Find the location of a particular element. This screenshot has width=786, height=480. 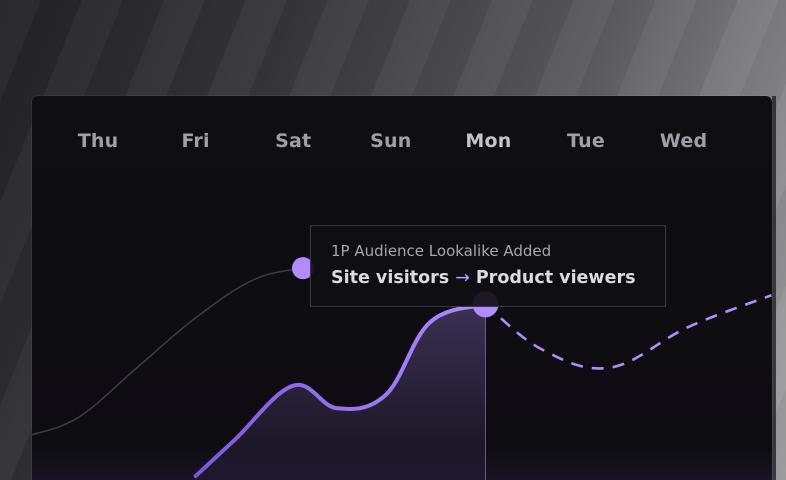

series-line-forecast is located at coordinates (628, 332).